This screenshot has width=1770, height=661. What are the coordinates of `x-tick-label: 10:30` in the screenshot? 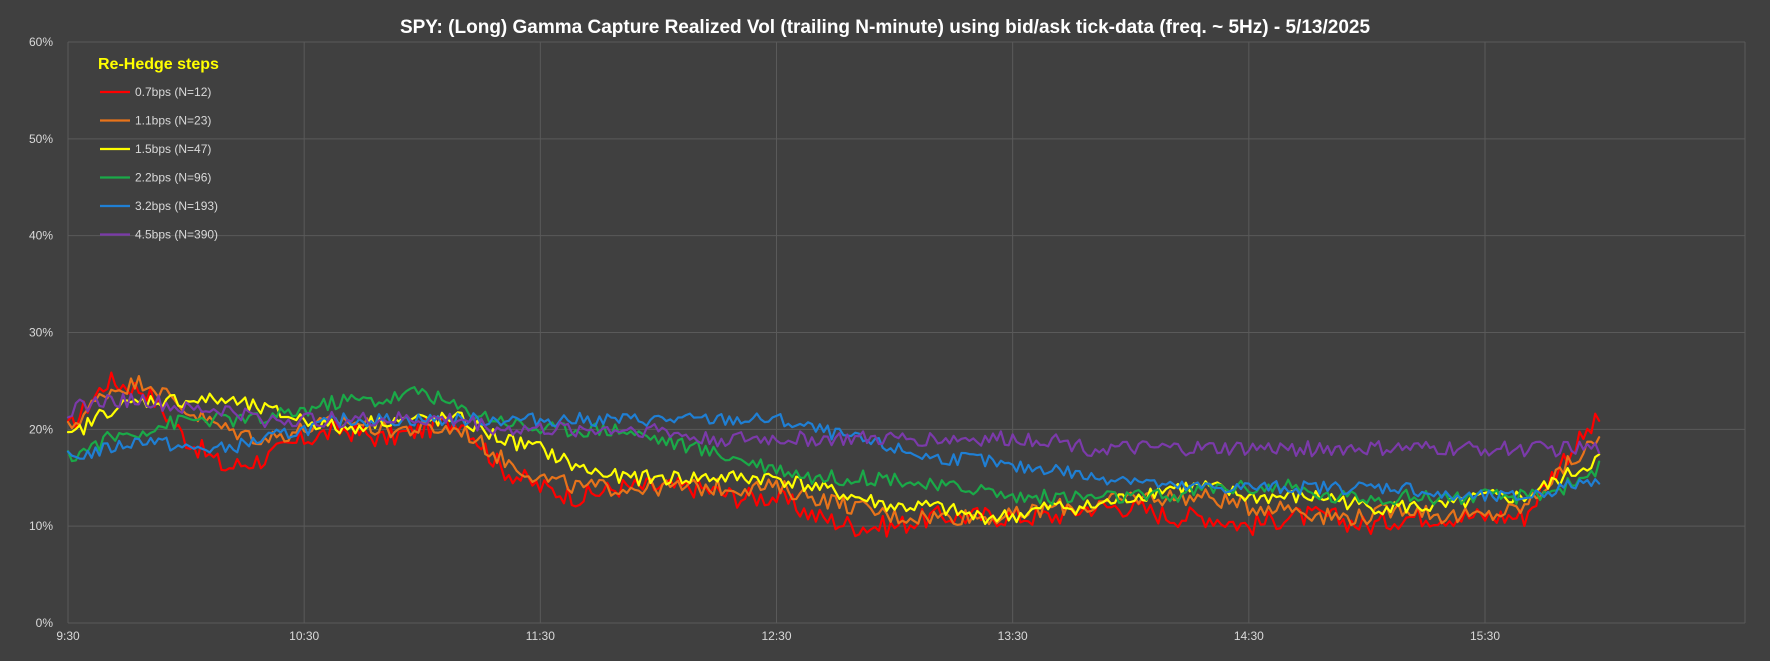 It's located at (304, 636).